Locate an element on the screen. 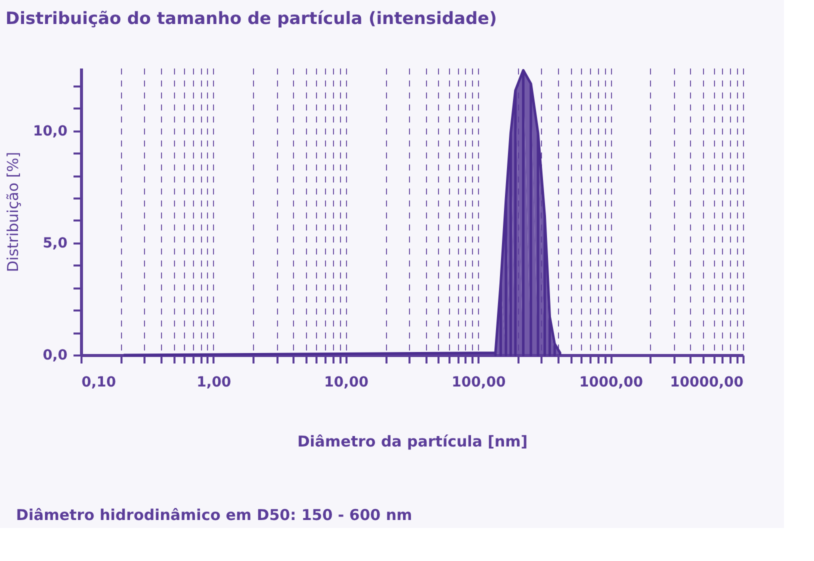 This screenshot has height=561, width=814. x-tick-label: 0,10 is located at coordinates (99, 382).